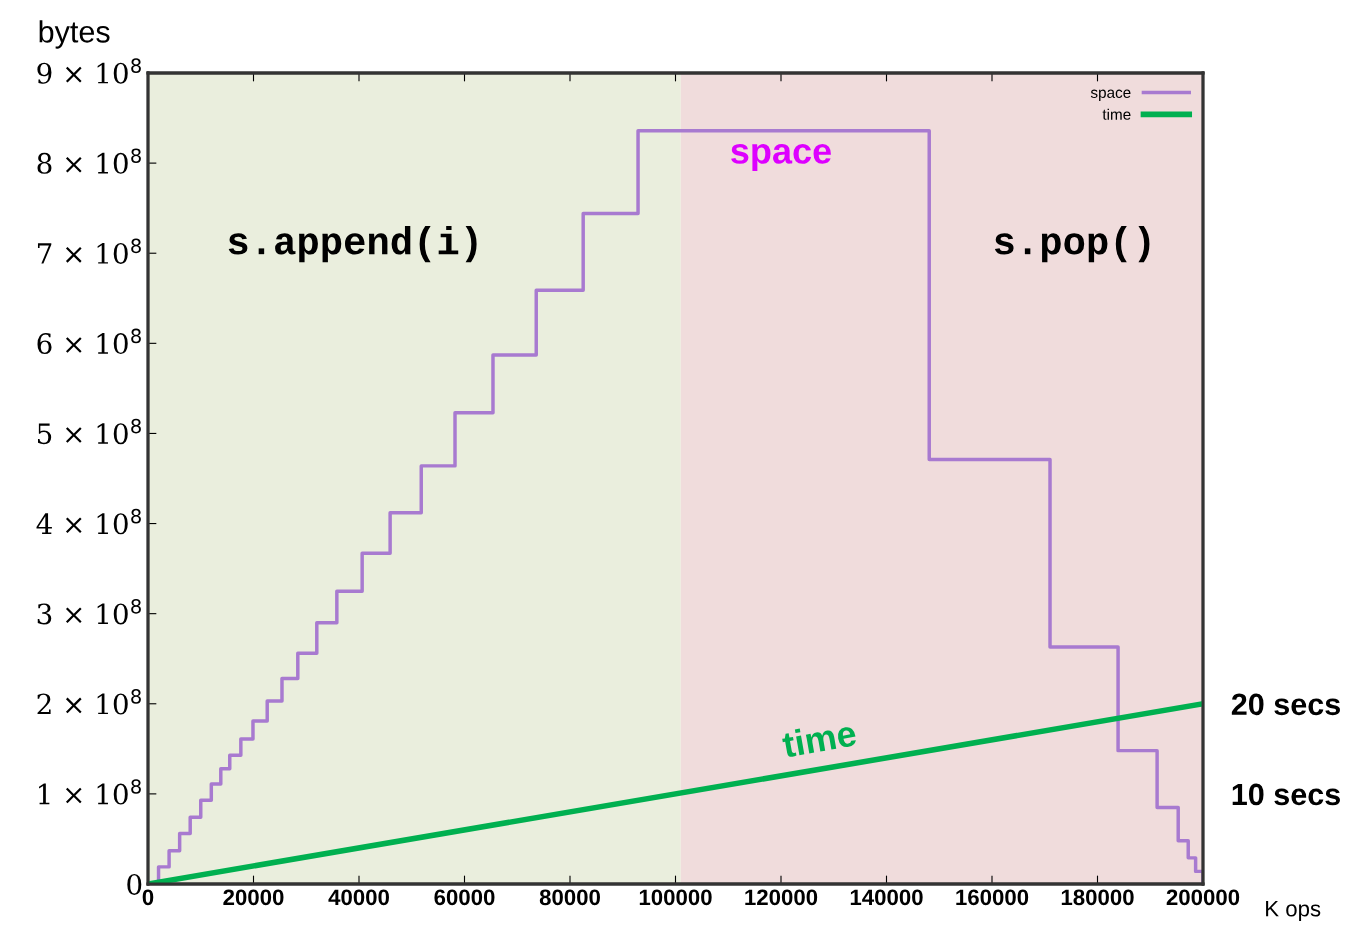 This screenshot has width=1355, height=932. Describe the element at coordinates (358, 897) in the screenshot. I see `x-tick-label: 40000` at that location.